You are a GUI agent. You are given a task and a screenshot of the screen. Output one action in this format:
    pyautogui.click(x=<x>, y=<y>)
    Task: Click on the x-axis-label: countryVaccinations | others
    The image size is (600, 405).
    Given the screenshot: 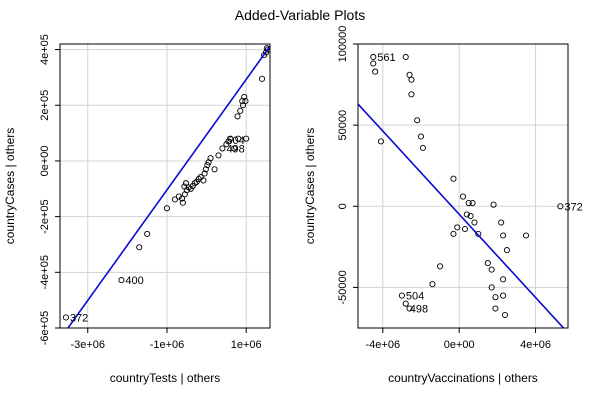 What is the action you would take?
    pyautogui.click(x=463, y=378)
    